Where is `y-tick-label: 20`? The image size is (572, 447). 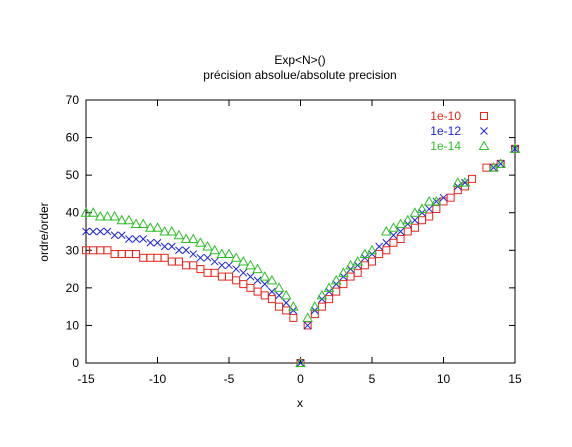
y-tick-label: 20 is located at coordinates (73, 288).